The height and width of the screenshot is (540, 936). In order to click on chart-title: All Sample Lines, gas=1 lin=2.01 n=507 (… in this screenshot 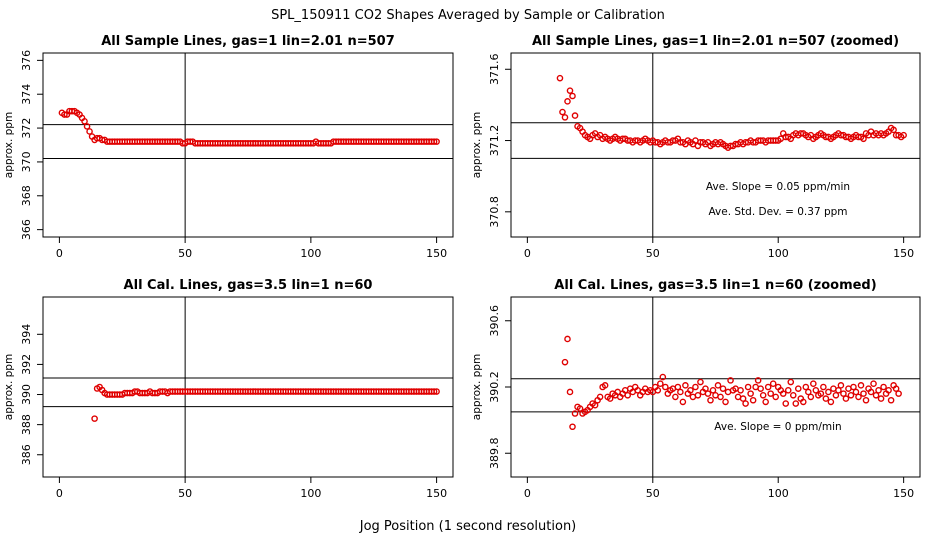, I will do `click(715, 41)`.